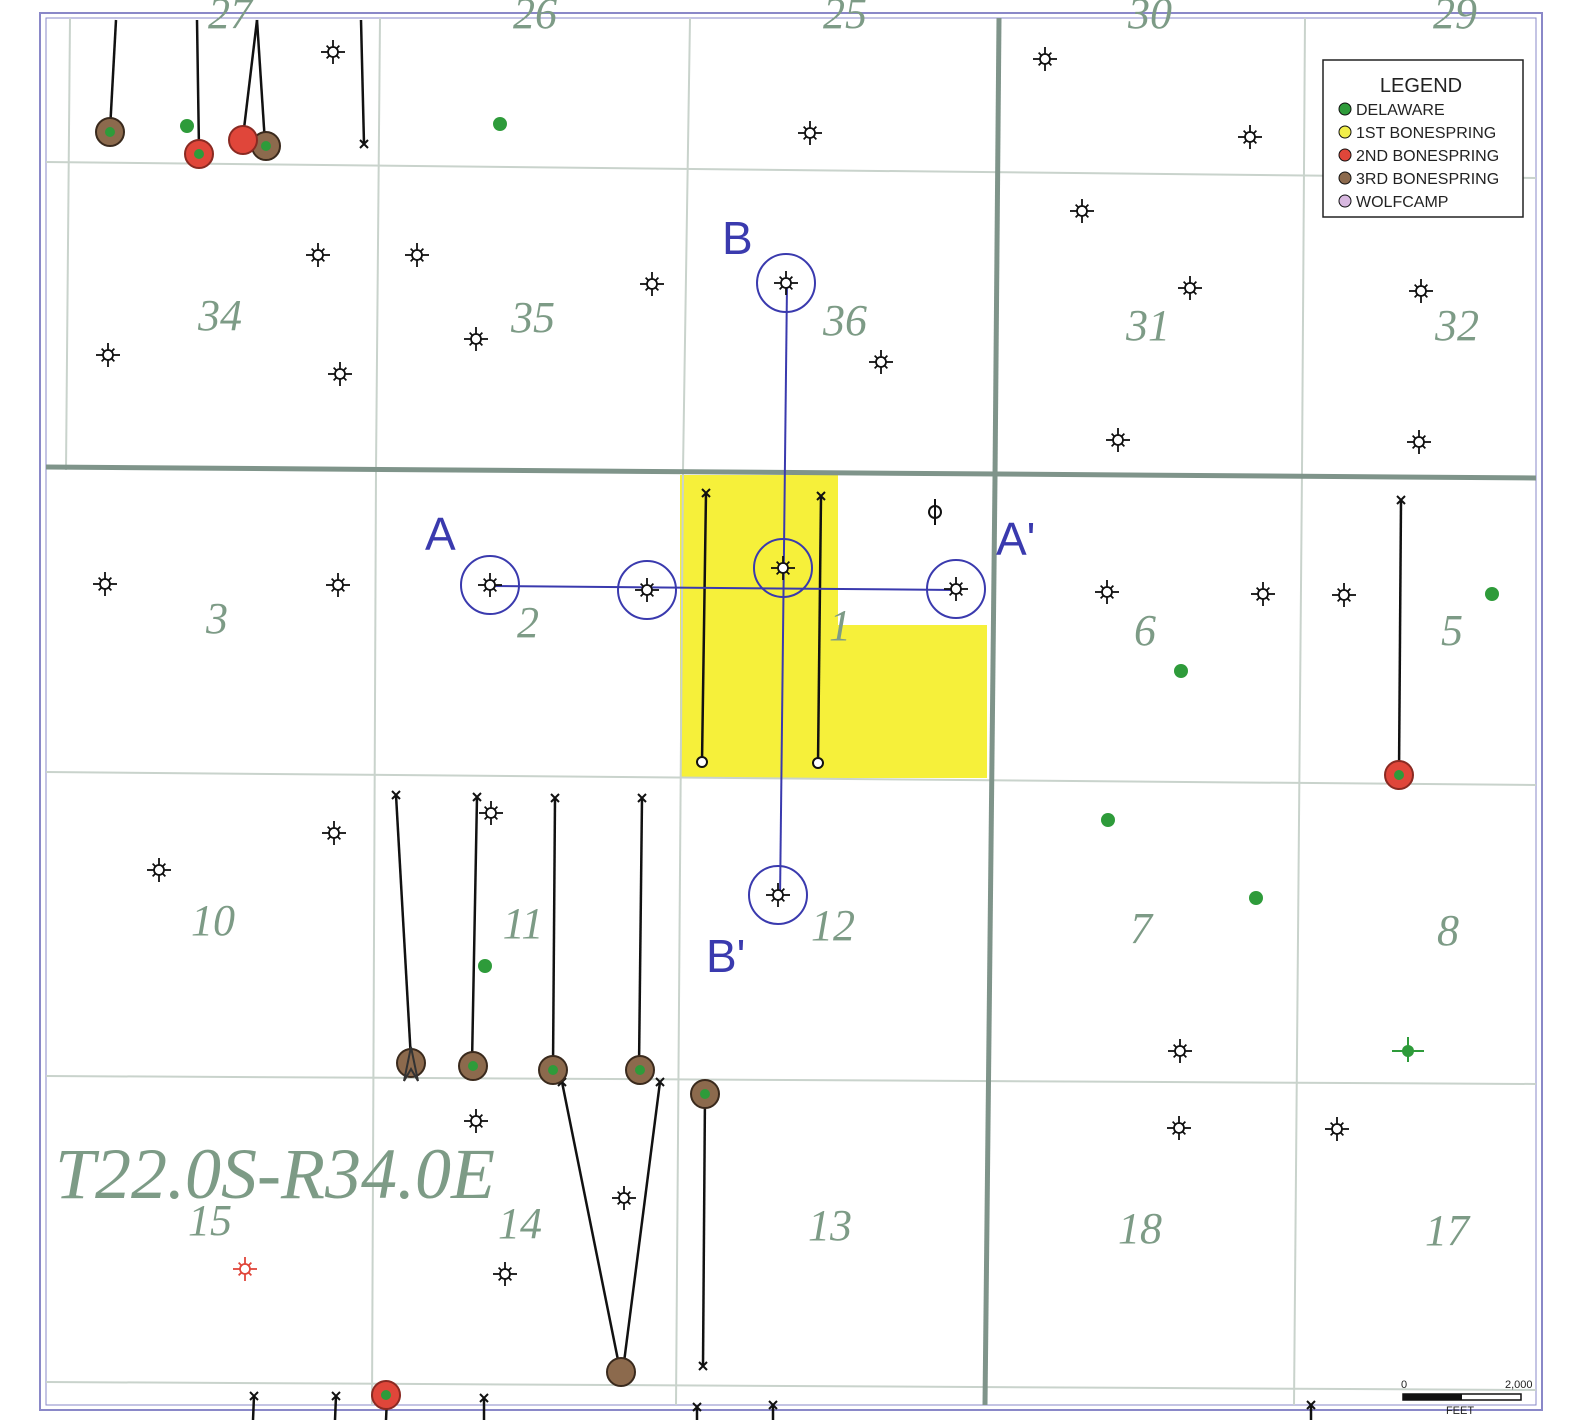  Describe the element at coordinates (210, 1220) in the screenshot. I see `section-number: 15` at that location.